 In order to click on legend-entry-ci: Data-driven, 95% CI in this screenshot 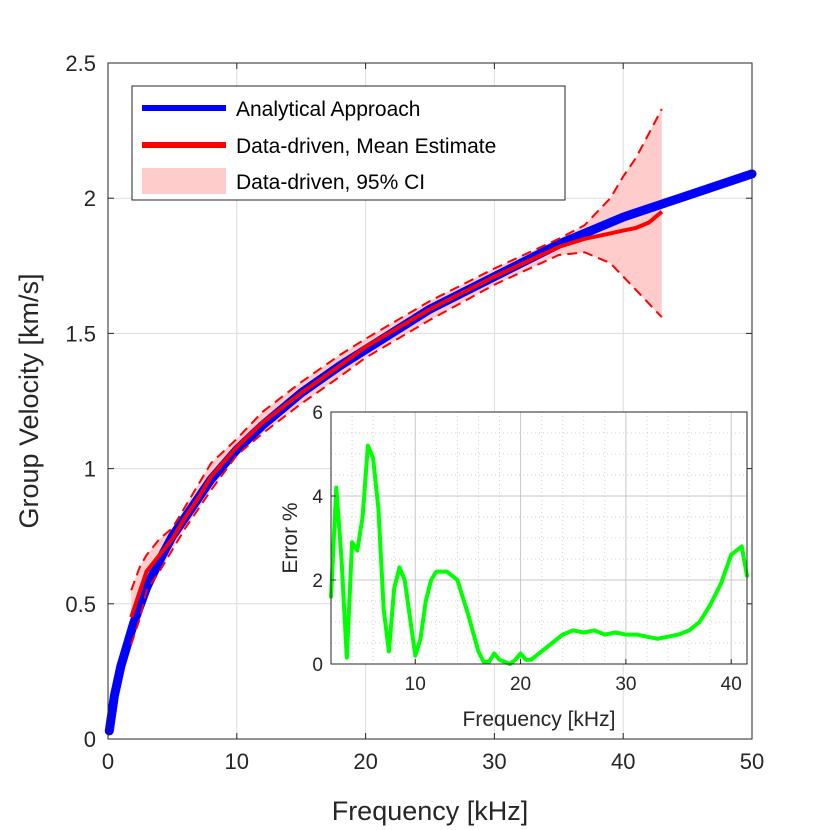, I will do `click(330, 182)`.